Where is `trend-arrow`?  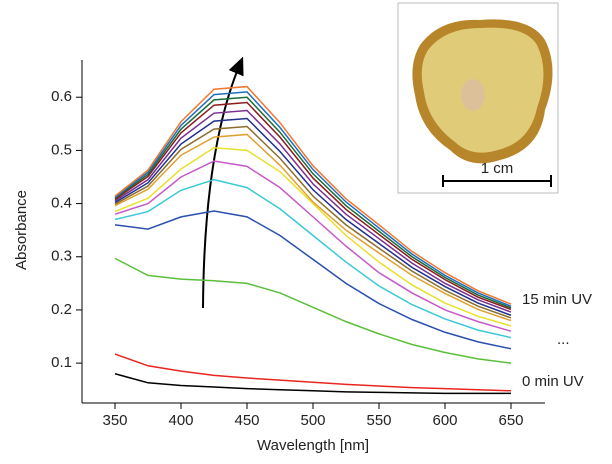
trend-arrow is located at coordinates (223, 182).